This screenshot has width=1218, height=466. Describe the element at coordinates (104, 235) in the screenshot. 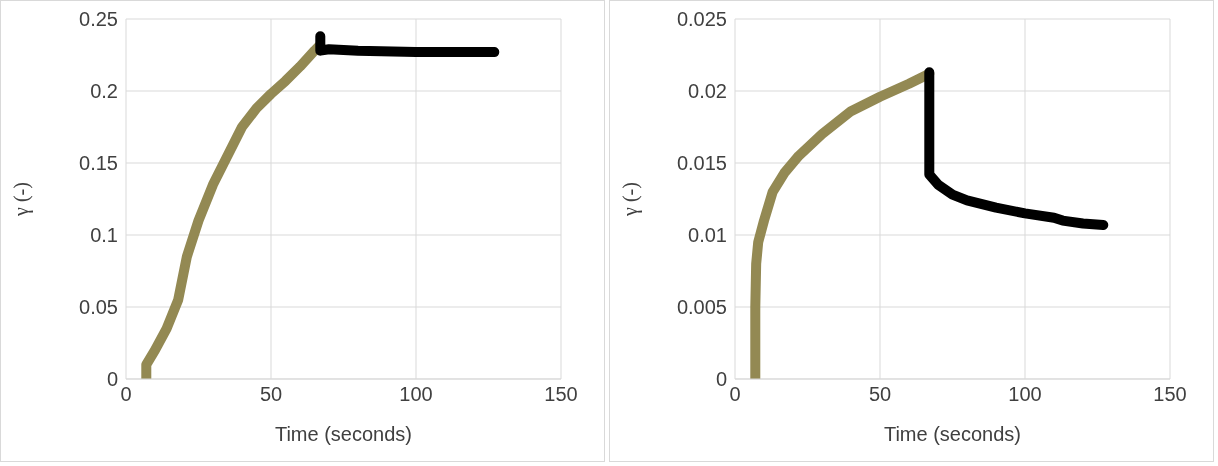

I see `y-tick-label: 0.1` at that location.